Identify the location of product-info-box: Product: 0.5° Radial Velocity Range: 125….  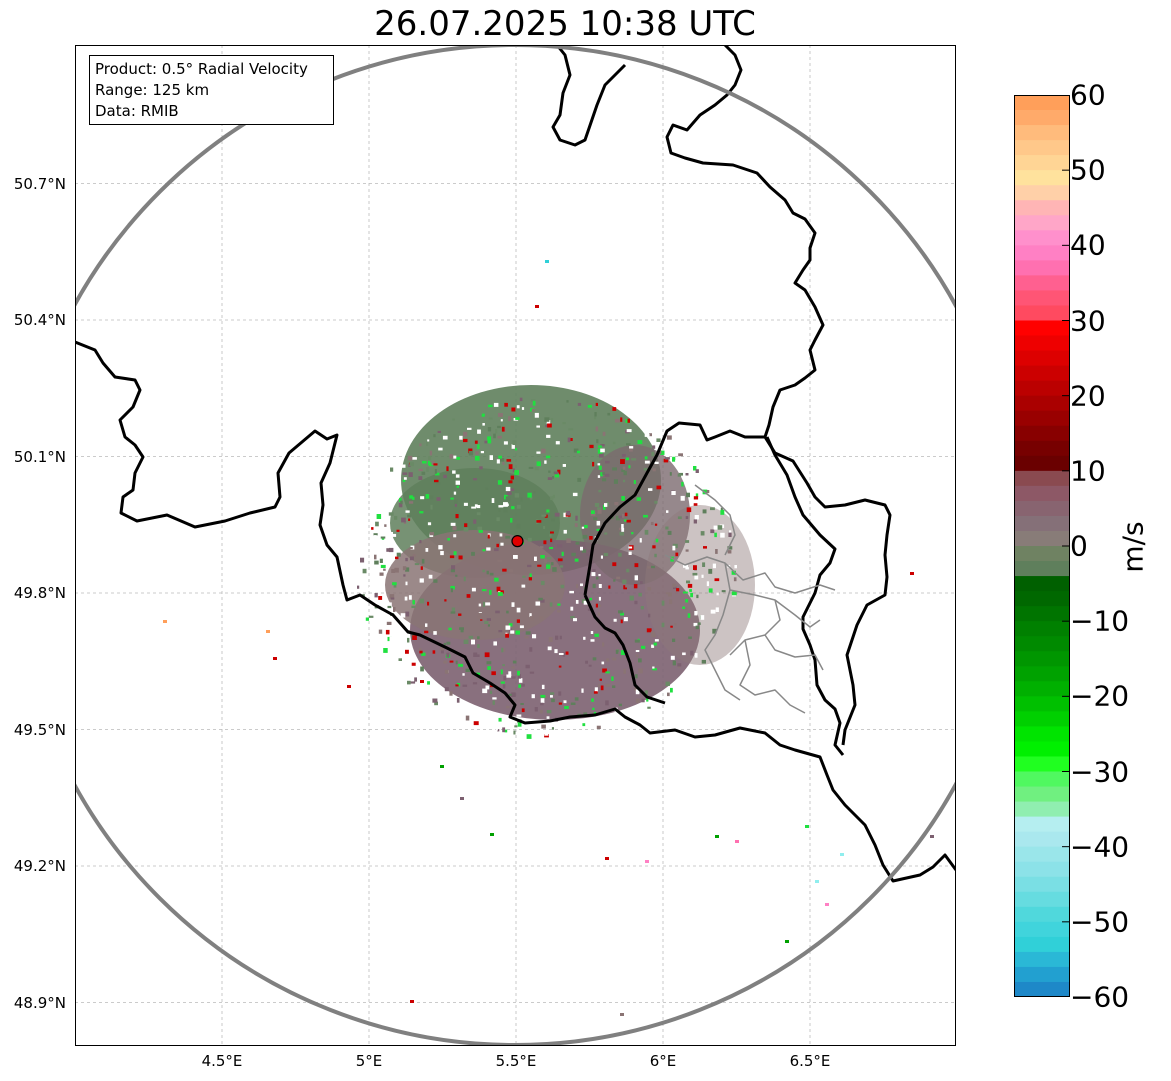
(211, 90).